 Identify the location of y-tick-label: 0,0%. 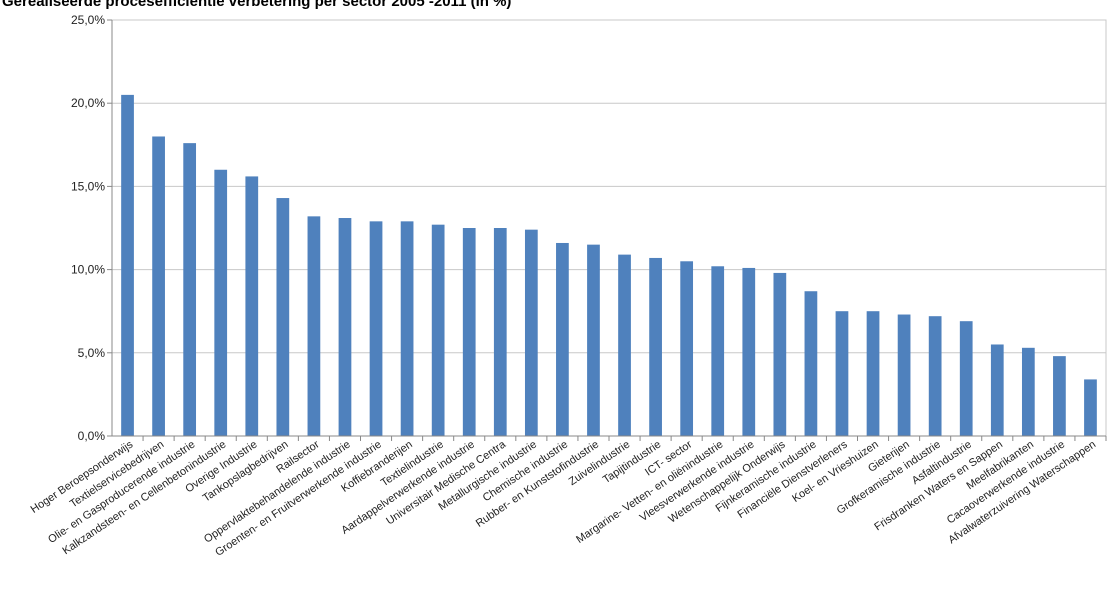
(92, 436).